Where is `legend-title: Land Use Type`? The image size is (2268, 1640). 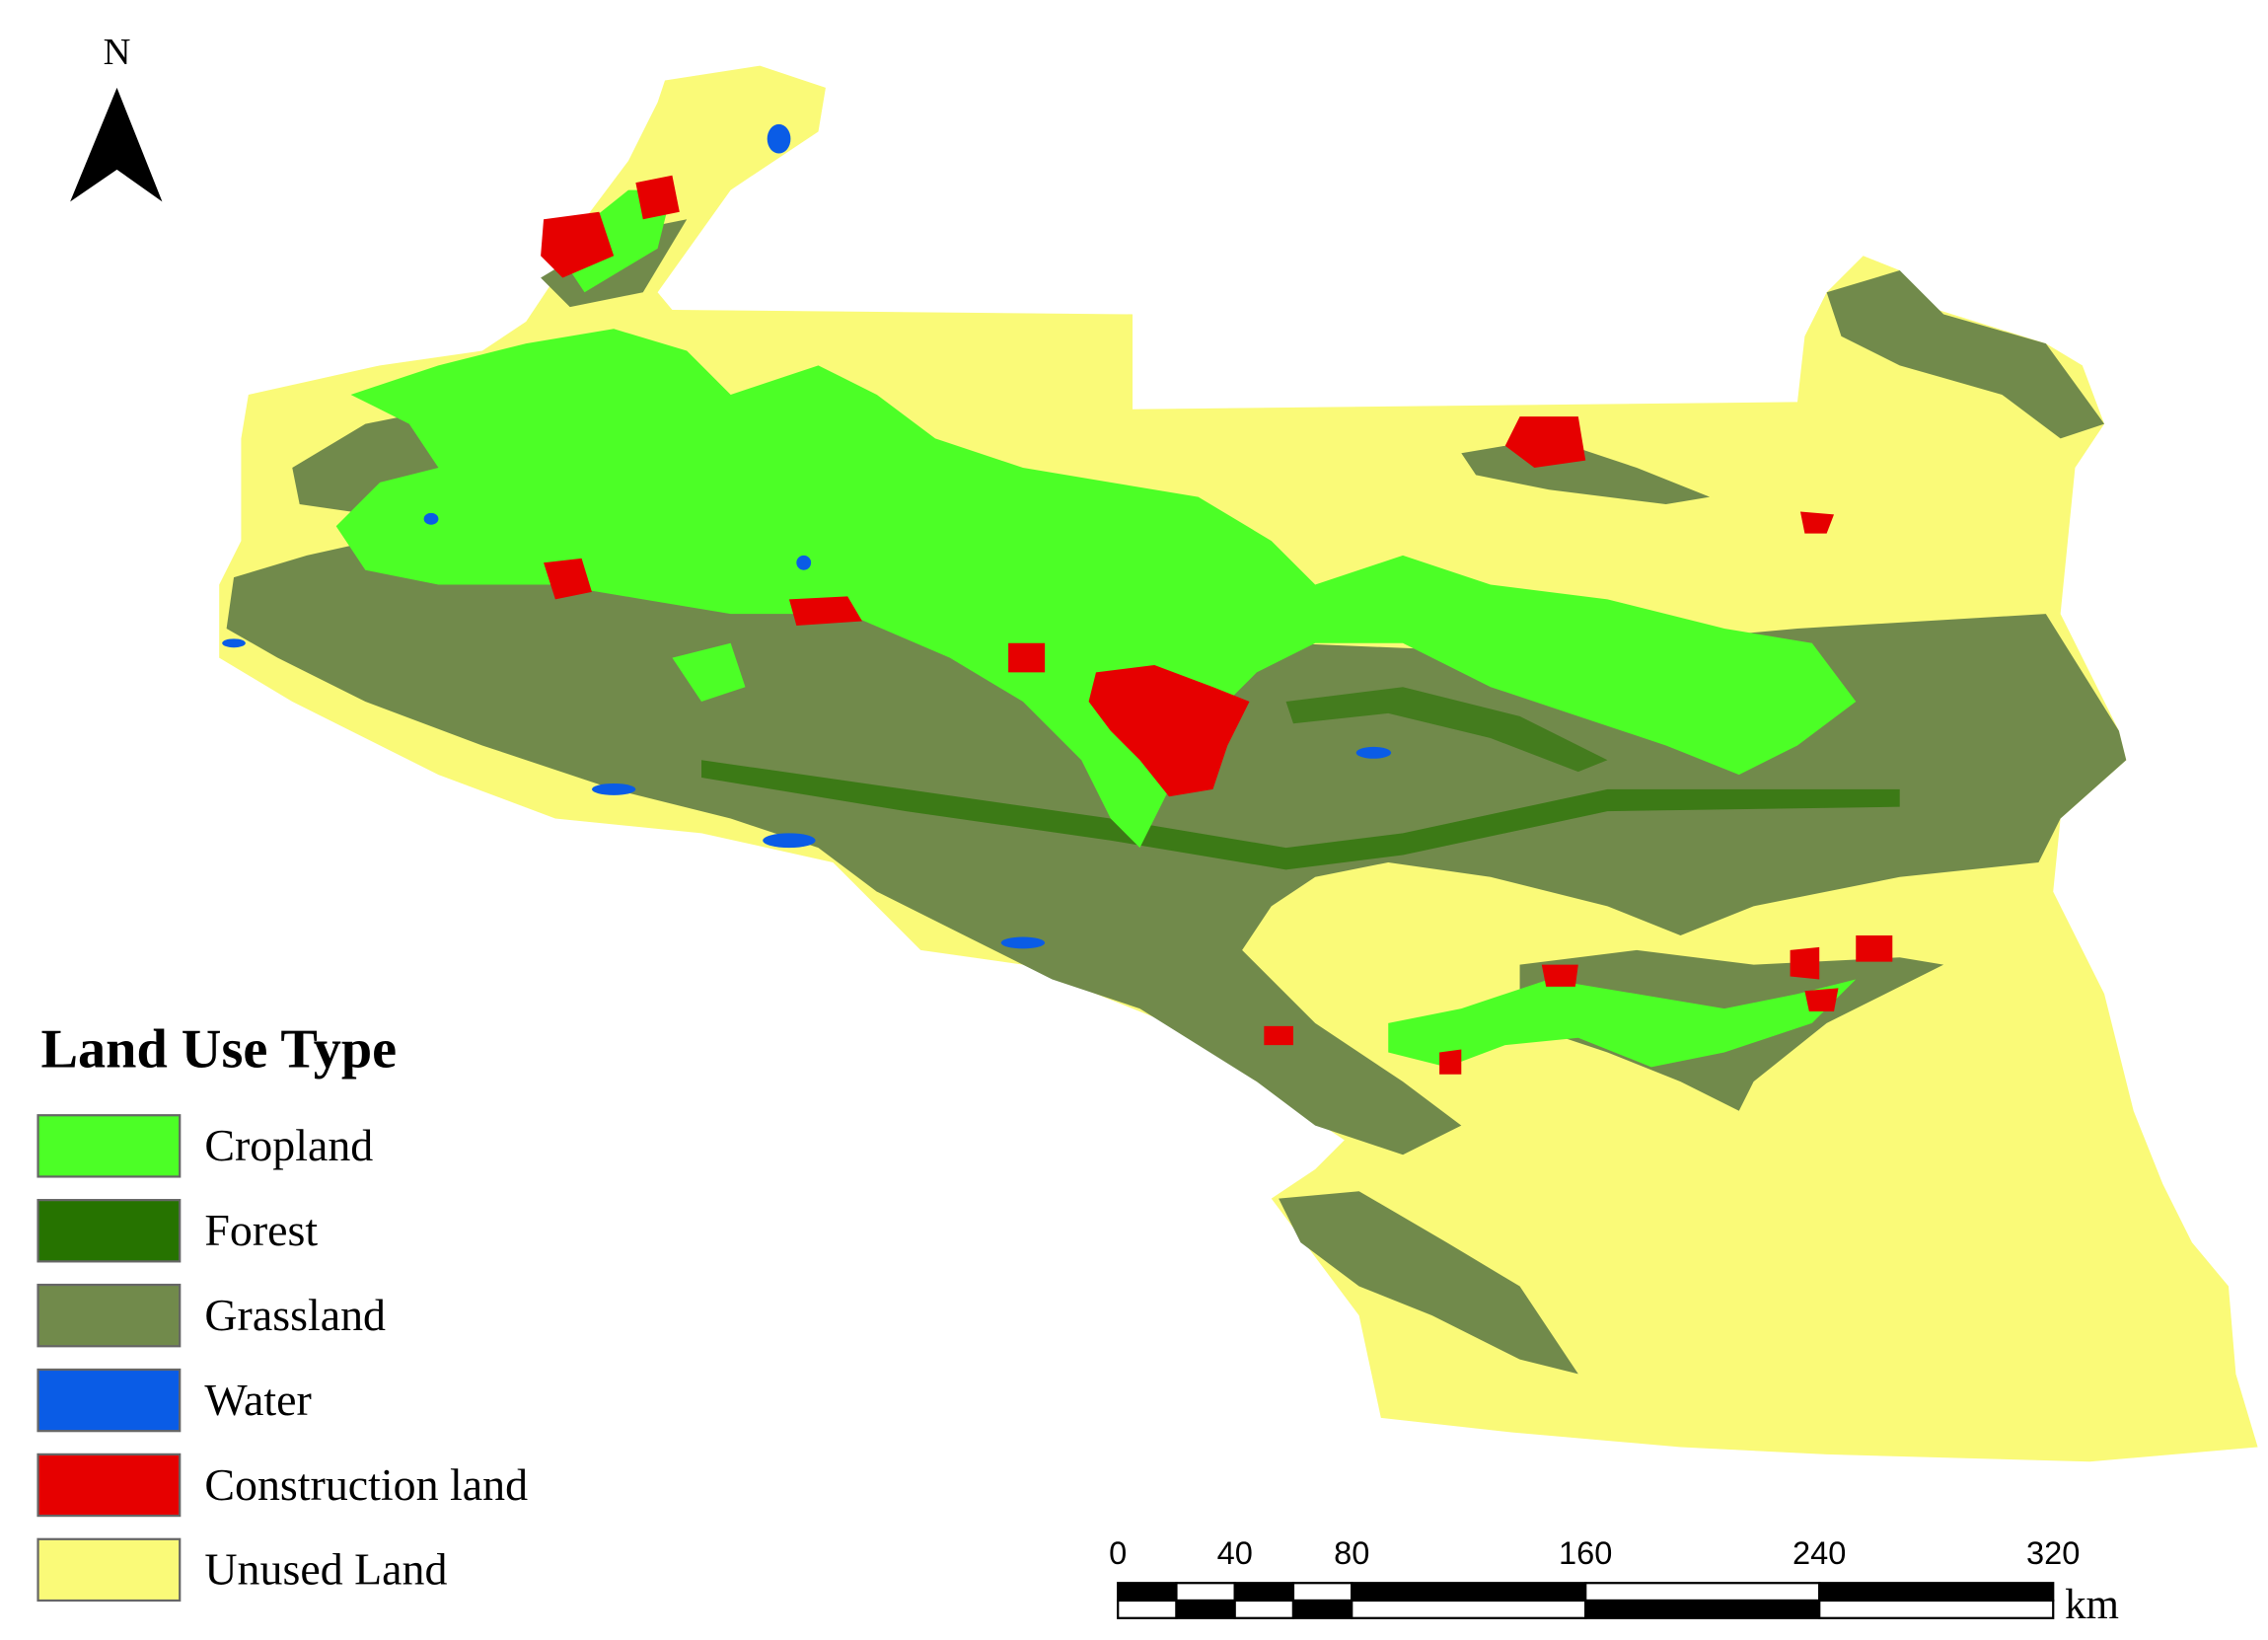 legend-title: Land Use Type is located at coordinates (219, 1049).